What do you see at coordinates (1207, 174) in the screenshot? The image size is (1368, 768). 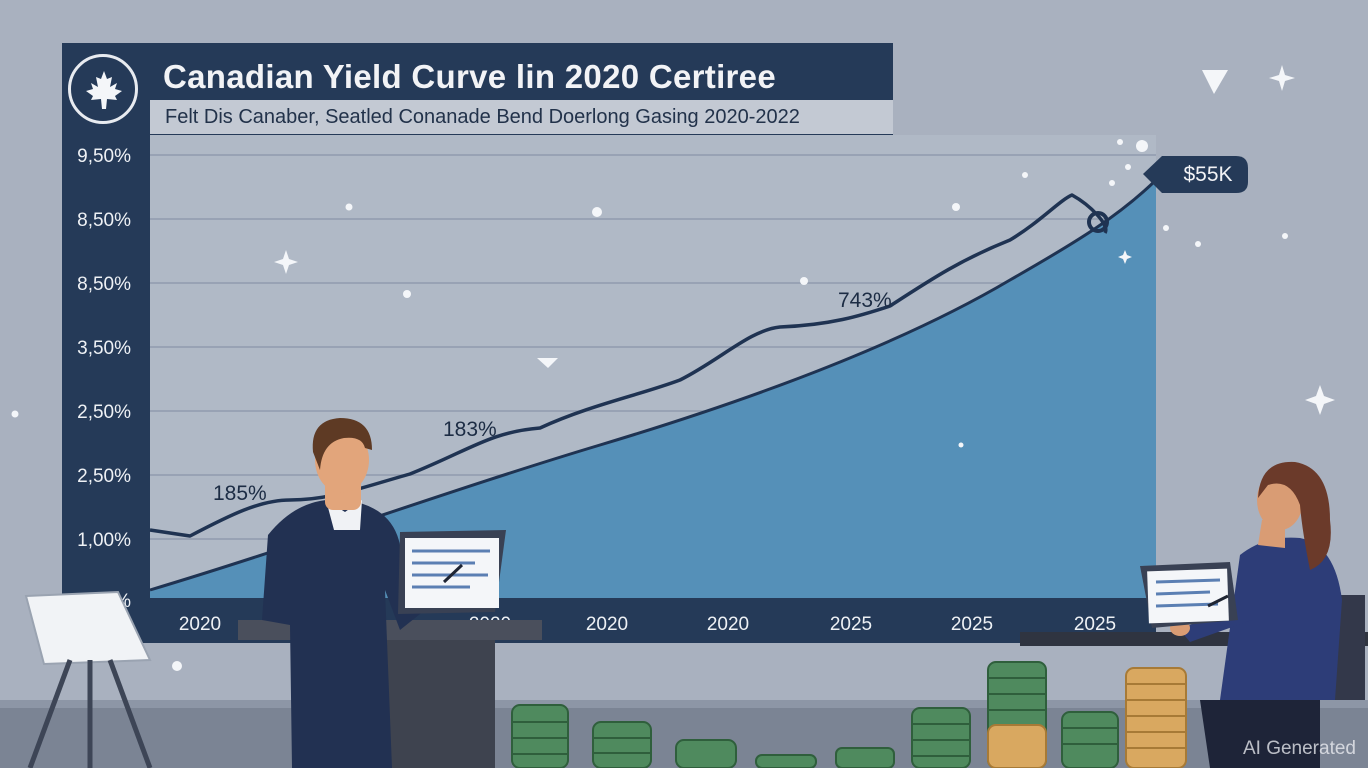 I see `callout-label: $55K` at bounding box center [1207, 174].